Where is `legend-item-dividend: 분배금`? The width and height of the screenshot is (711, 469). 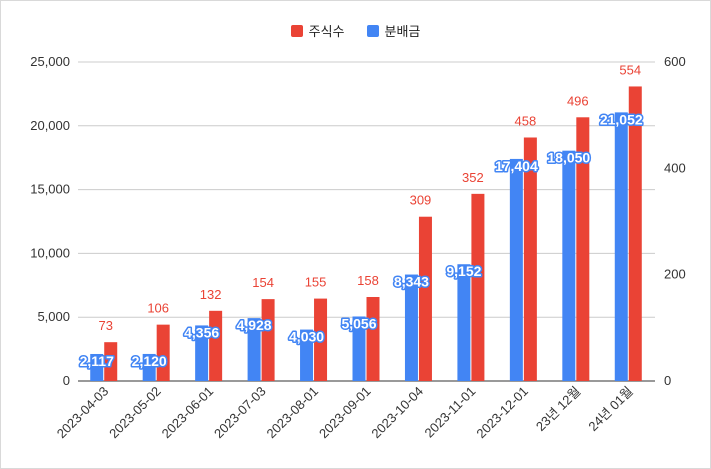 legend-item-dividend: 분배금 is located at coordinates (393, 30).